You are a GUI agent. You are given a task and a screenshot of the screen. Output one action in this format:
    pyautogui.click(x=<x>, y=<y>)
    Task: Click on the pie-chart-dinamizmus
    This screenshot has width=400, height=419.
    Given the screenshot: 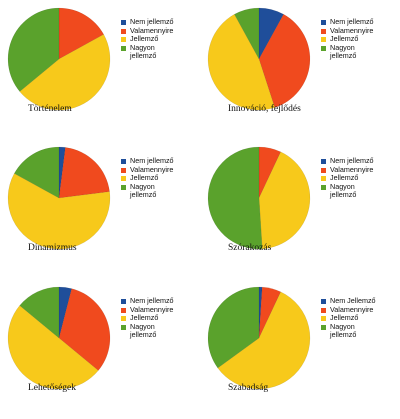 What is the action you would take?
    pyautogui.click(x=59, y=198)
    